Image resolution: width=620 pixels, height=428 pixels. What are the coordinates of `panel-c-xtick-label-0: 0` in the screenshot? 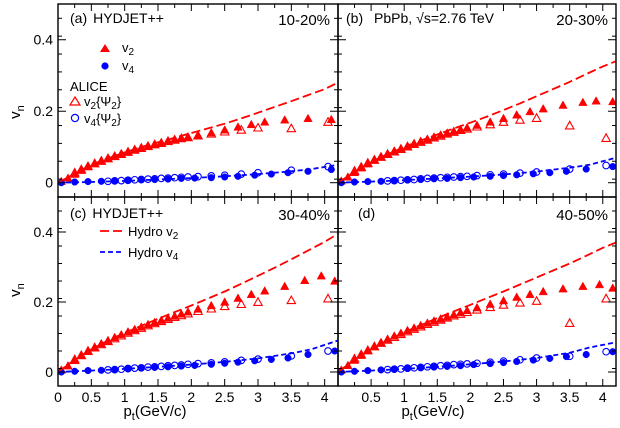 It's located at (58, 397).